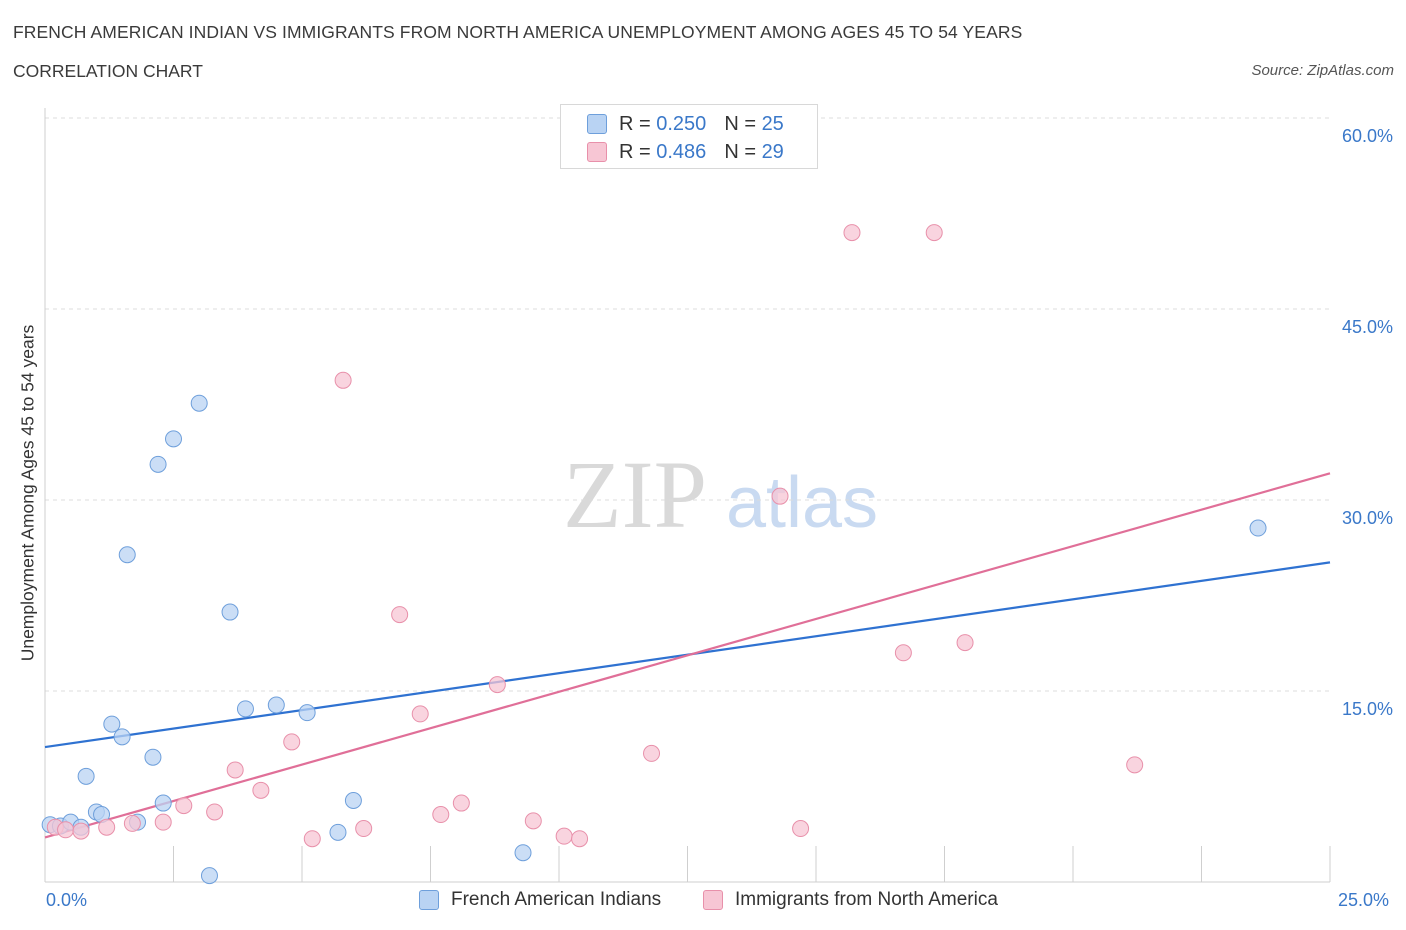  What do you see at coordinates (1367, 136) in the screenshot?
I see `y-tick-label: 60.0%` at bounding box center [1367, 136].